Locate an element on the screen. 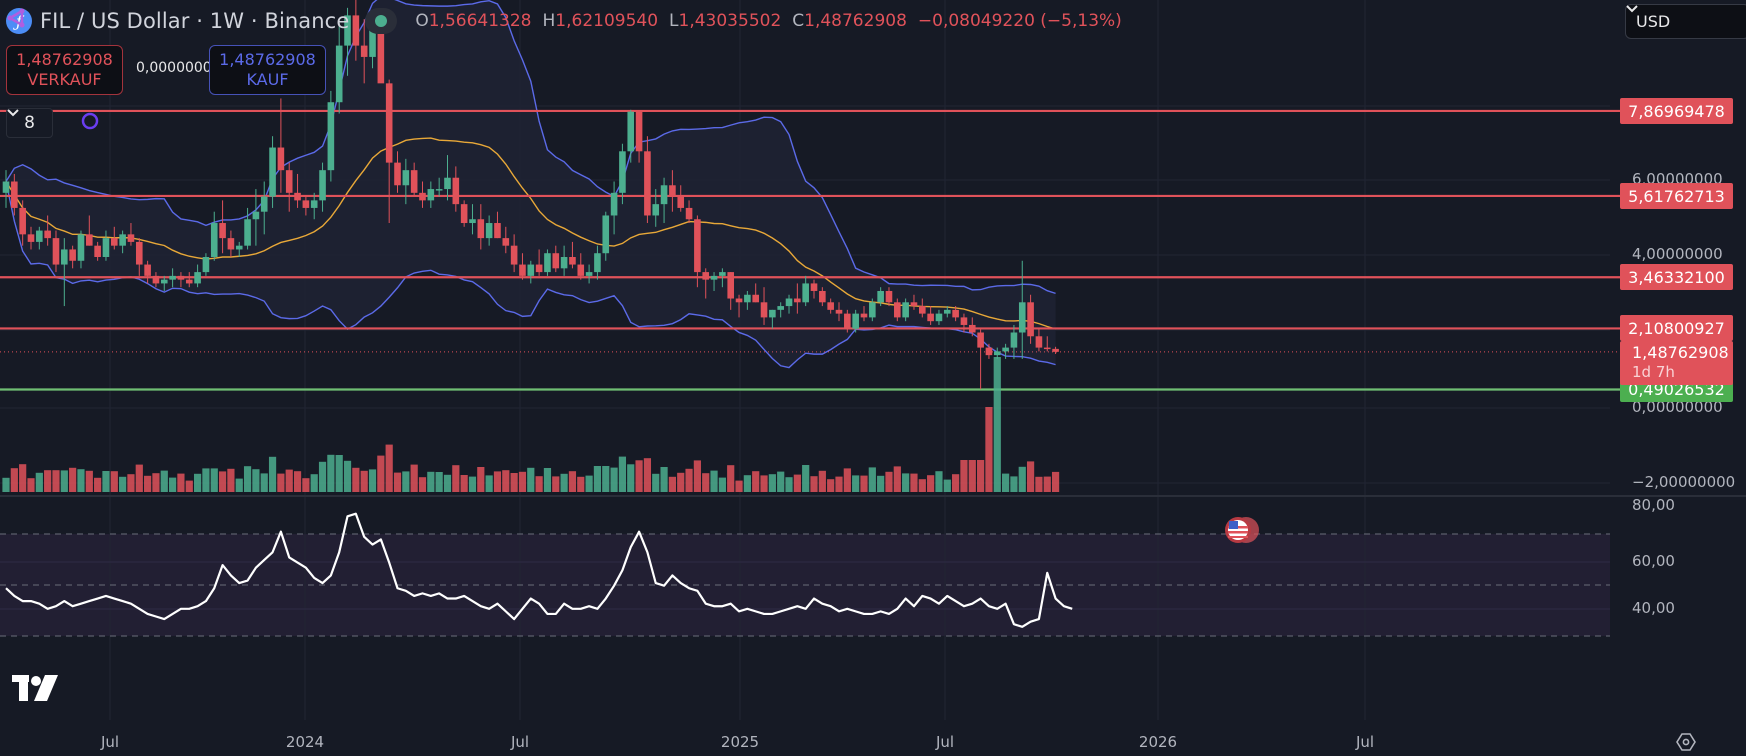 This screenshot has width=1746, height=756. buy-button: 1,48762908 KAUF is located at coordinates (267, 70).